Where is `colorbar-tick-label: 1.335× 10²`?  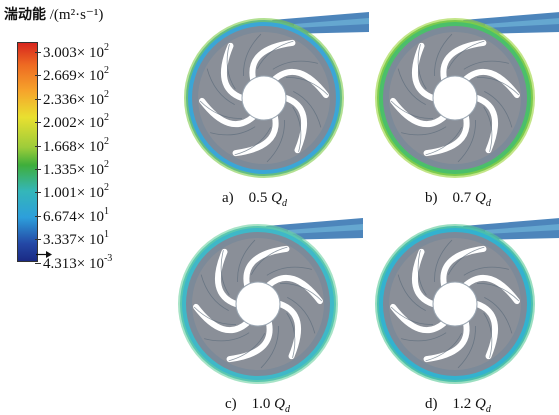
colorbar-tick-label: 1.335× 10² is located at coordinates (76, 169).